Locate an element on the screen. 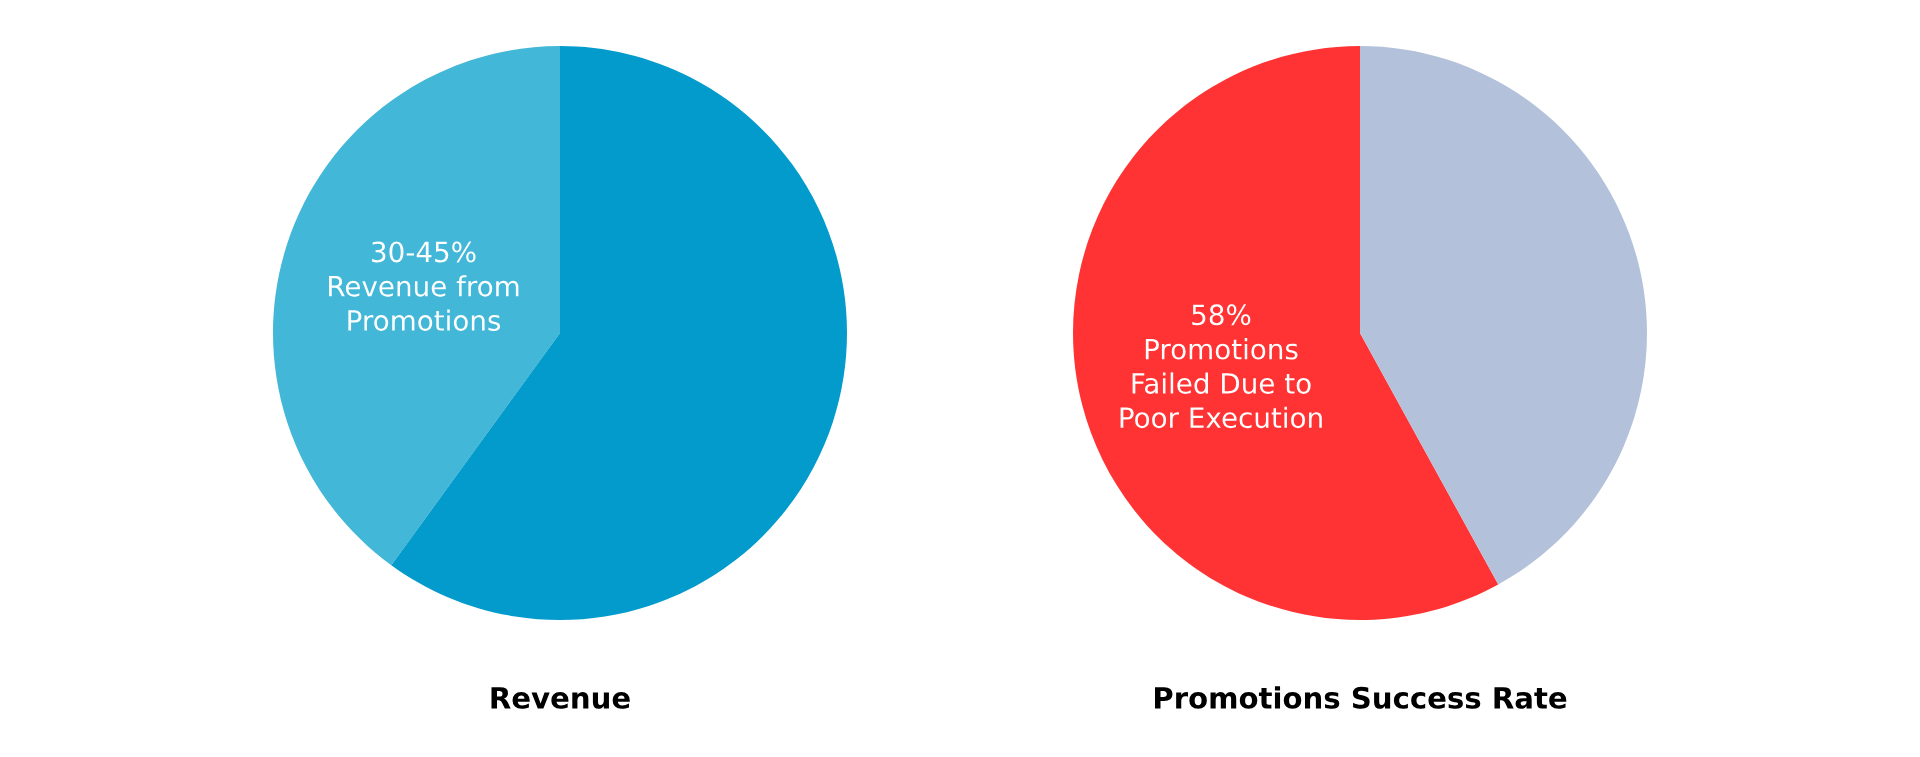  text: Promotions Success Rate is located at coordinates (1361, 697).